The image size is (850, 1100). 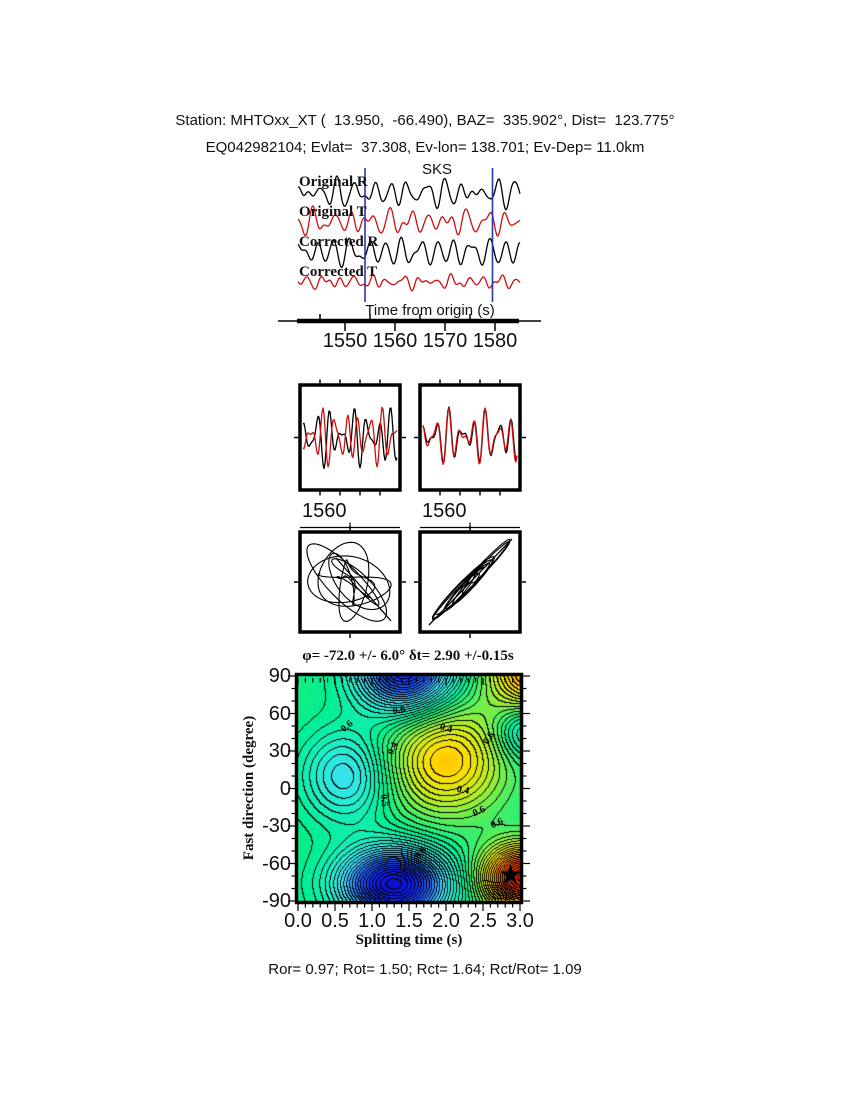 I want to click on trace-label-original-r: Original R, so click(x=333, y=182).